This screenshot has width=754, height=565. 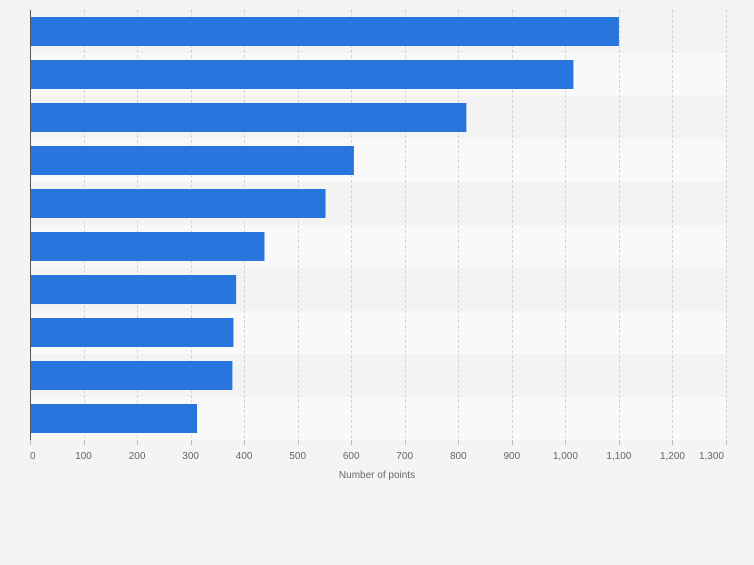 What do you see at coordinates (711, 456) in the screenshot?
I see `x-tick-label: 1,300` at bounding box center [711, 456].